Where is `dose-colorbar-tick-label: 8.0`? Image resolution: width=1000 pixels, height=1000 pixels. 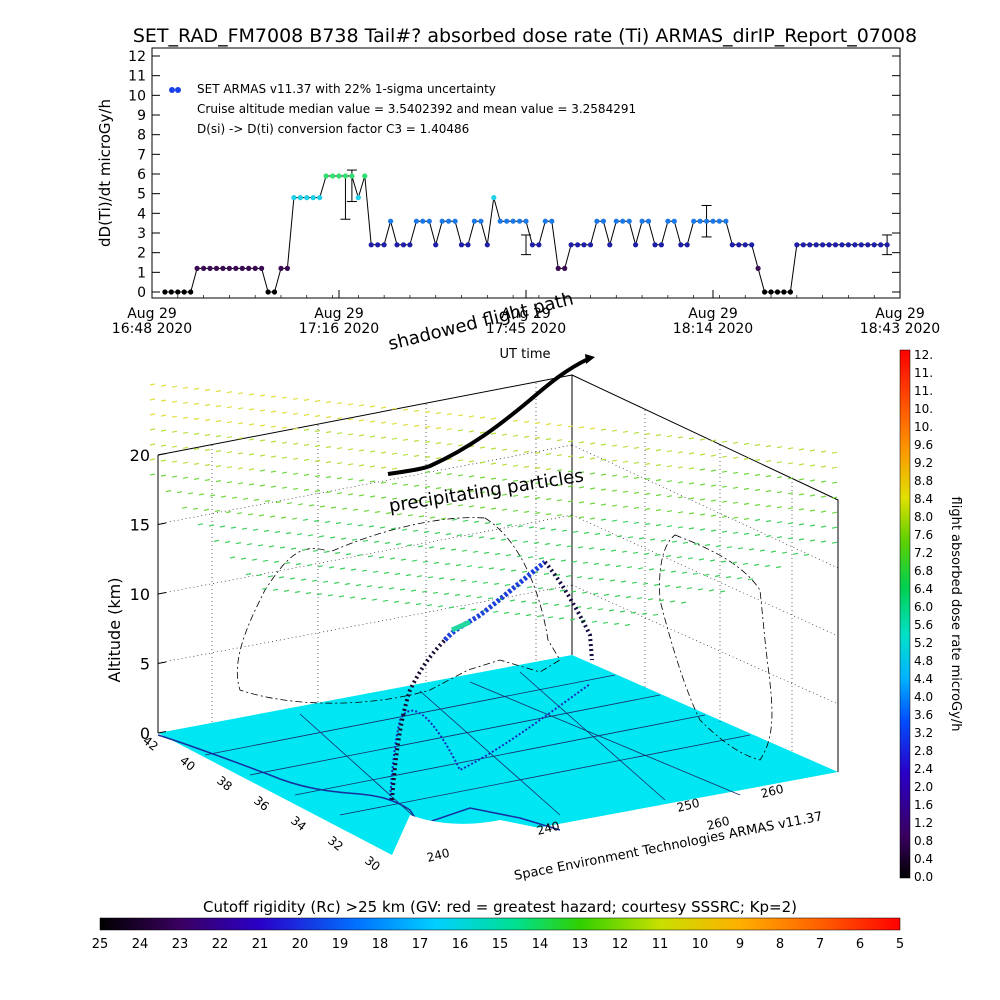
dose-colorbar-tick-label: 8.0 is located at coordinates (923, 517).